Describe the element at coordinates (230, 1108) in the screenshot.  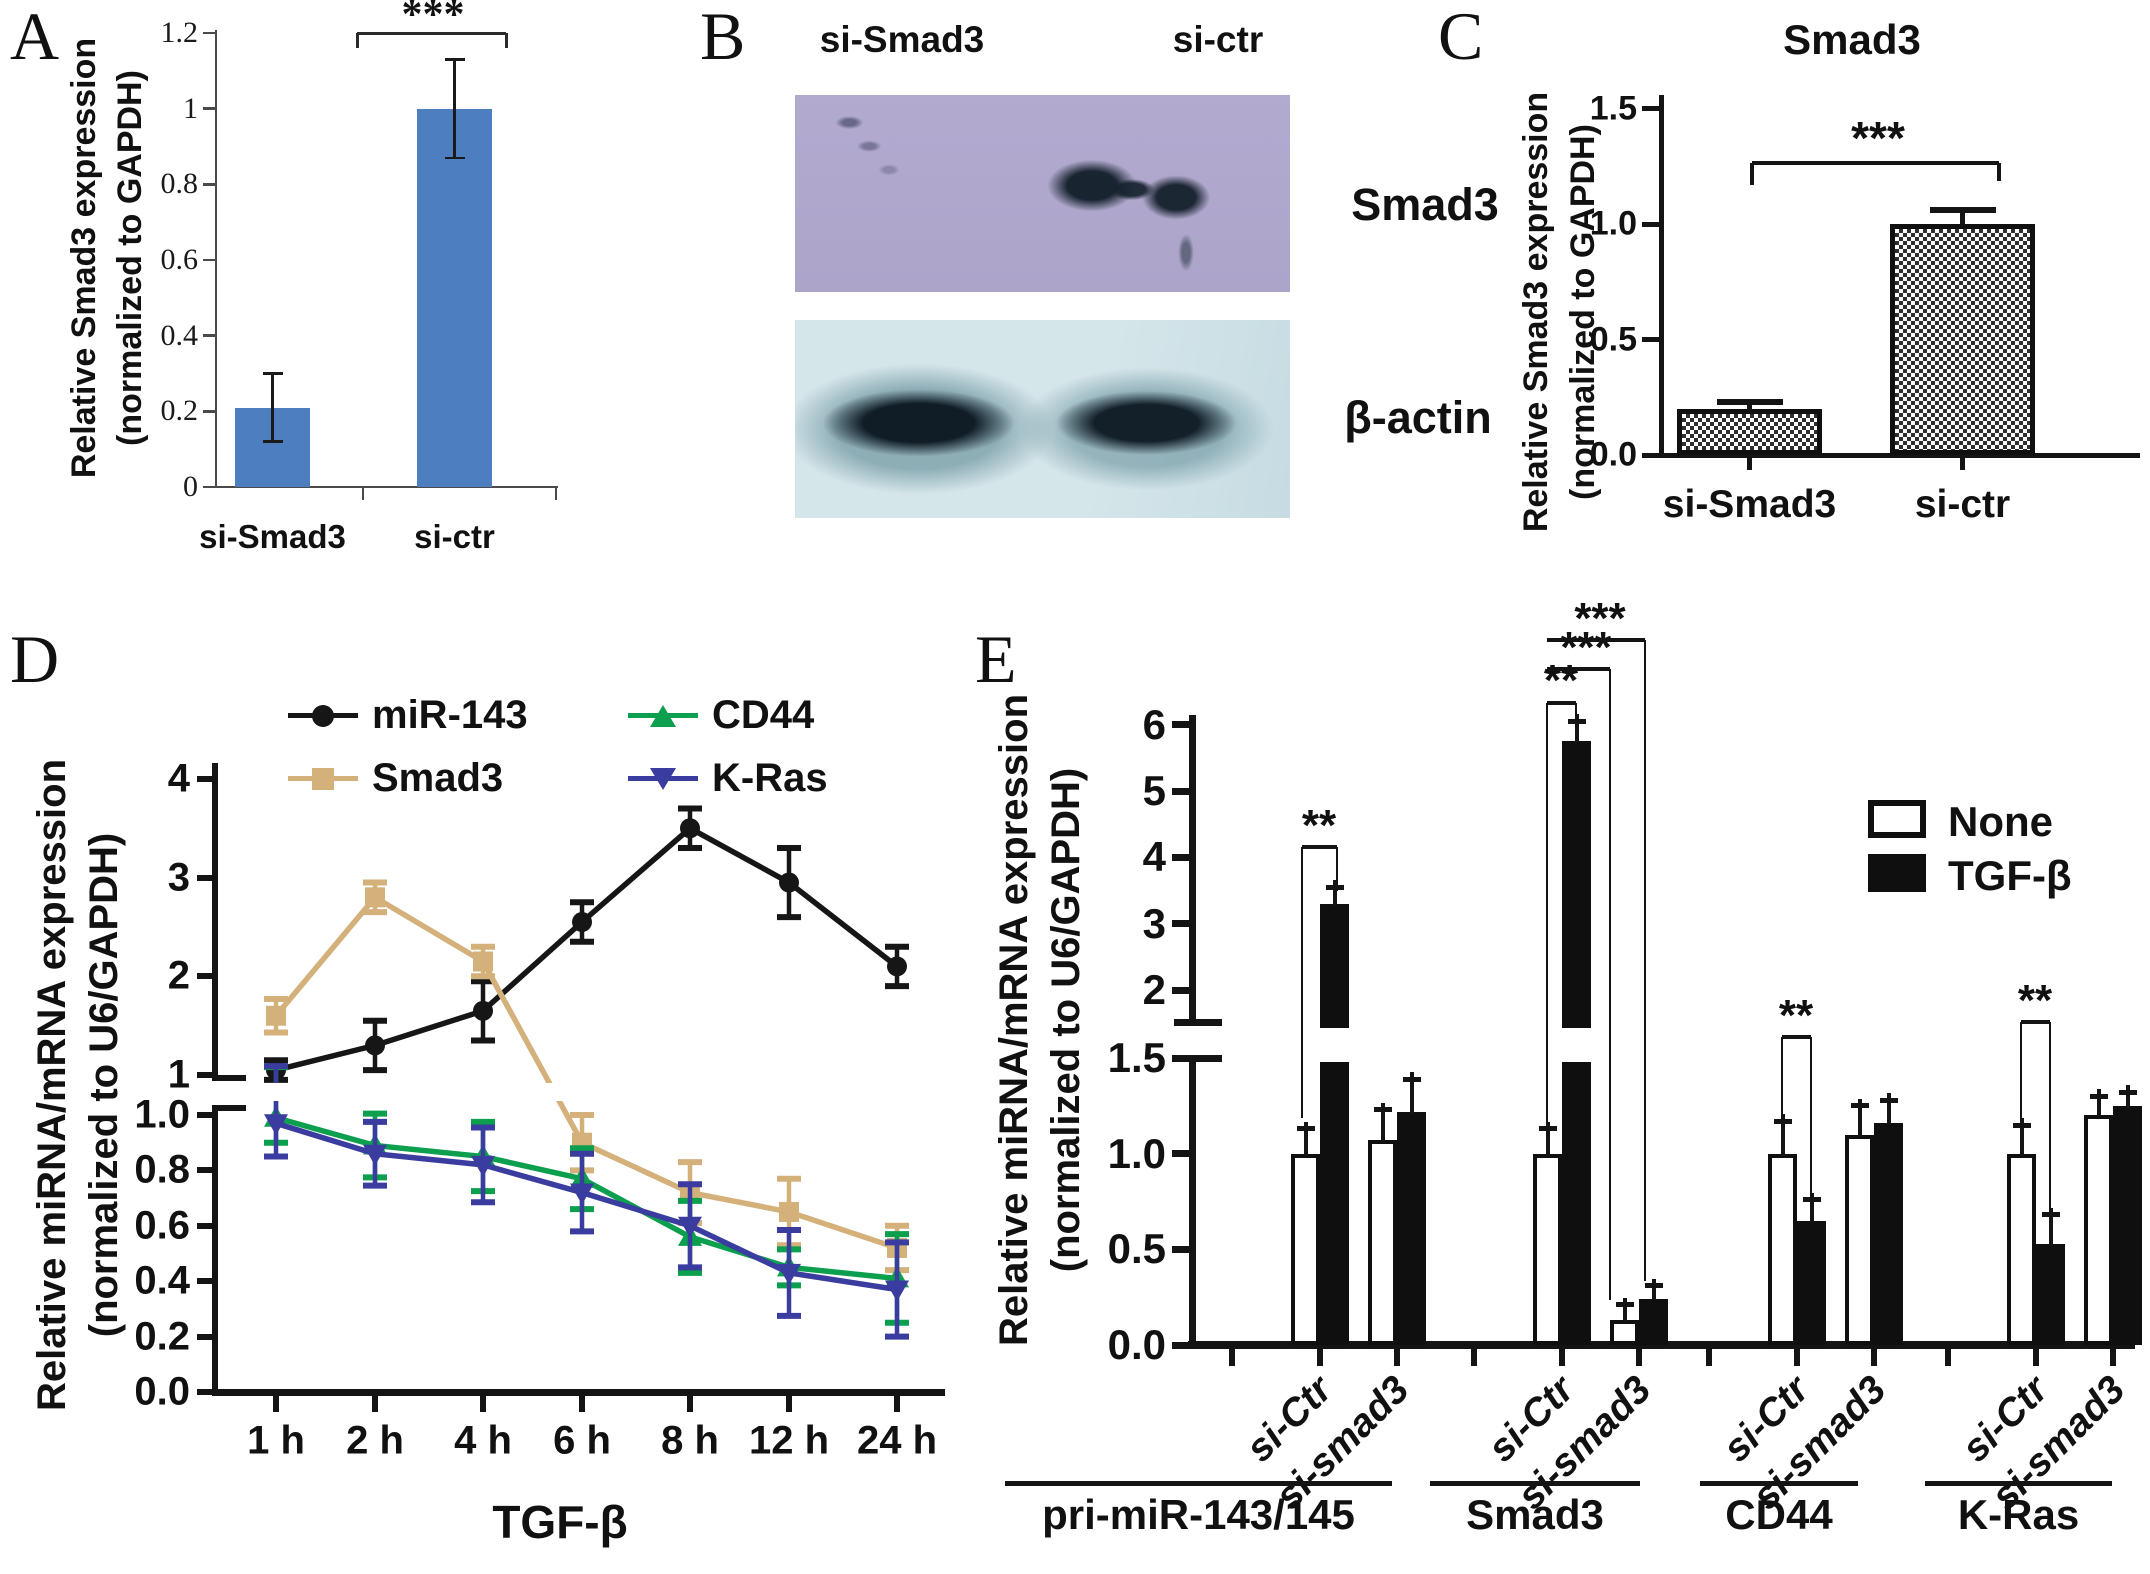
I see `panel-d-lower-yaxis-cap` at that location.